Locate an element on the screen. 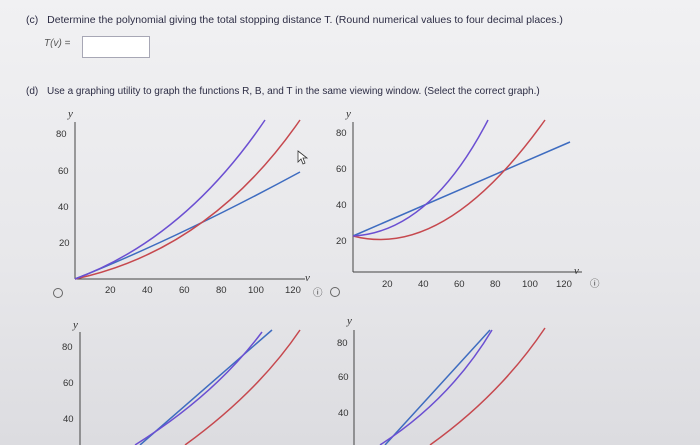 Image resolution: width=700 pixels, height=445 pixels. graph-b-line-blue is located at coordinates (461, 189).